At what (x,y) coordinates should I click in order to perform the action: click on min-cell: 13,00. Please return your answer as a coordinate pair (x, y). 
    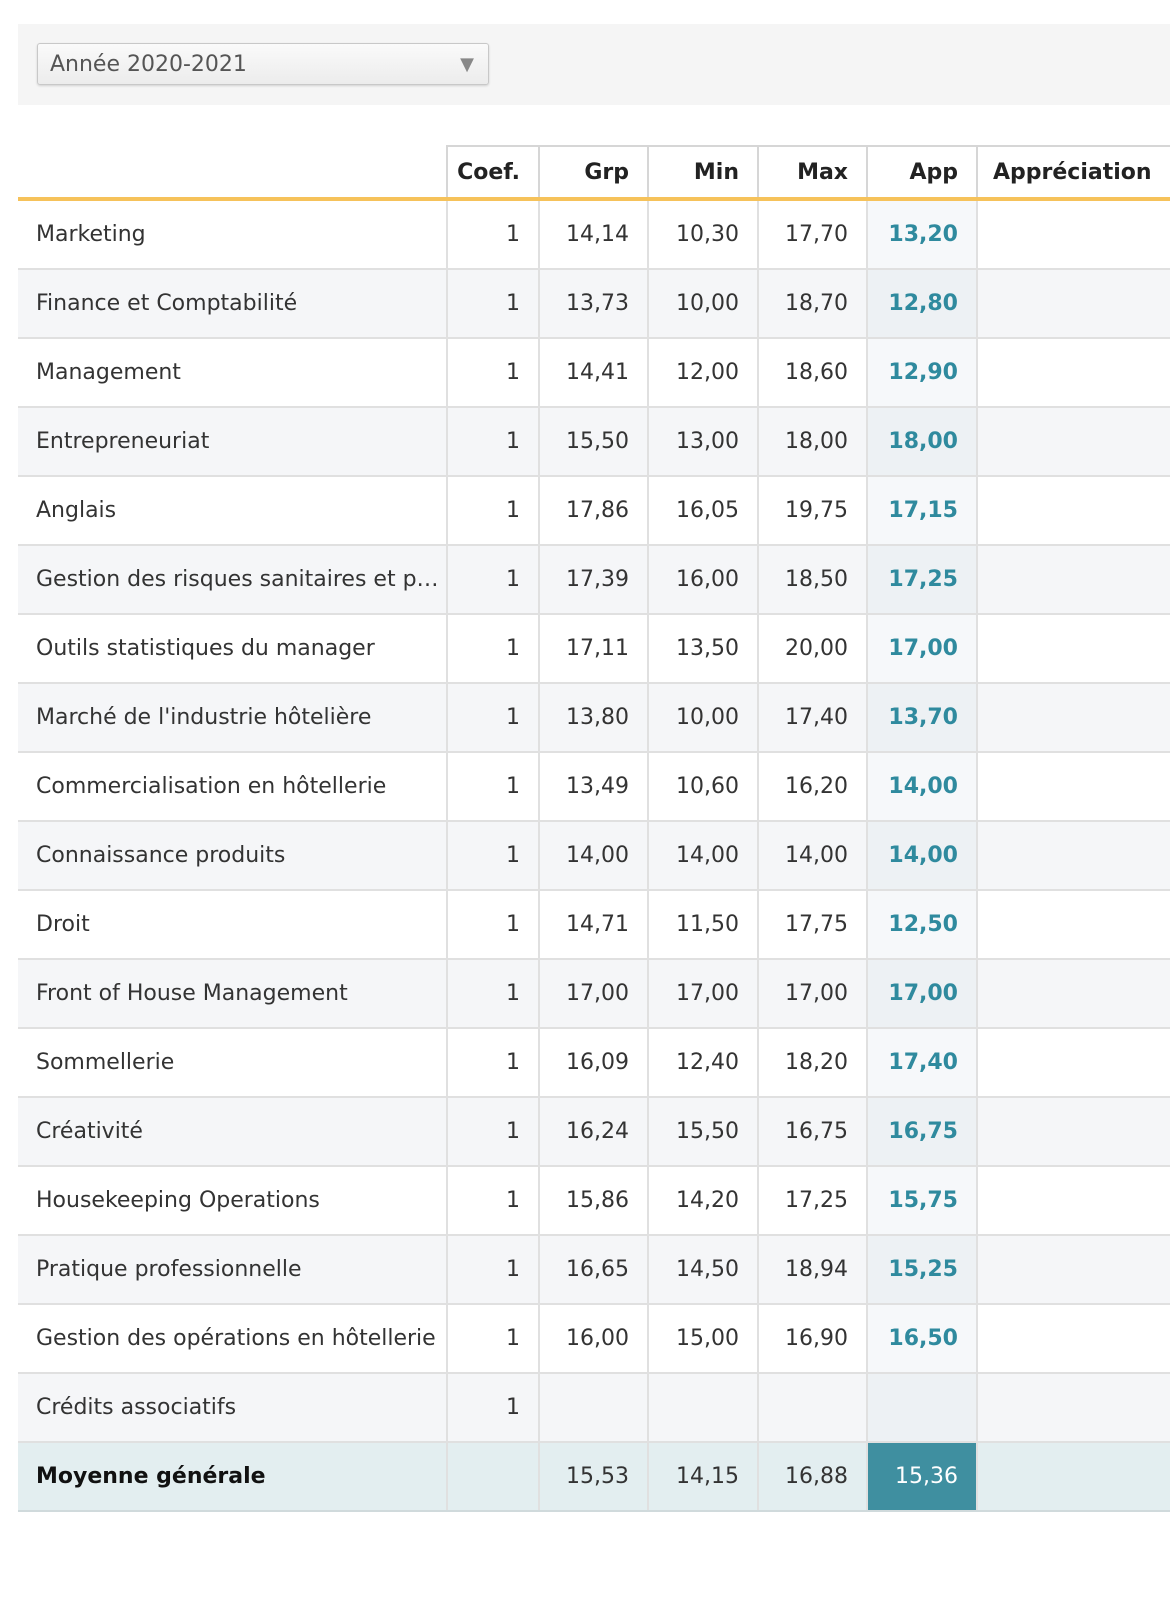
    Looking at the image, I should click on (703, 441).